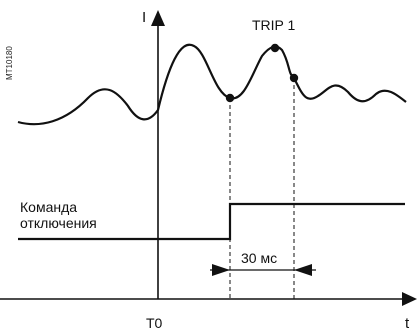 This screenshot has height=333, width=417. I want to click on origin-label: T0, so click(154, 323).